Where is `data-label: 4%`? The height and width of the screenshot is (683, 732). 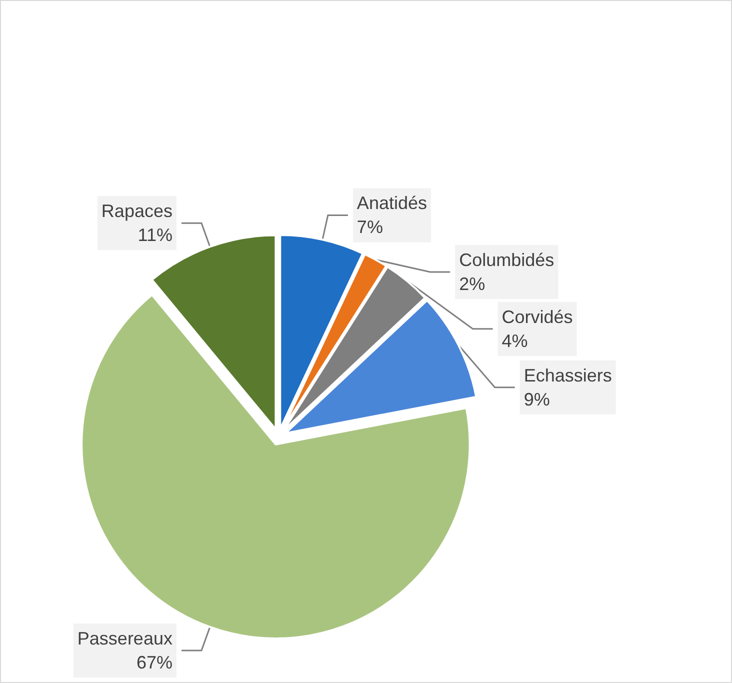
data-label: 4% is located at coordinates (515, 340).